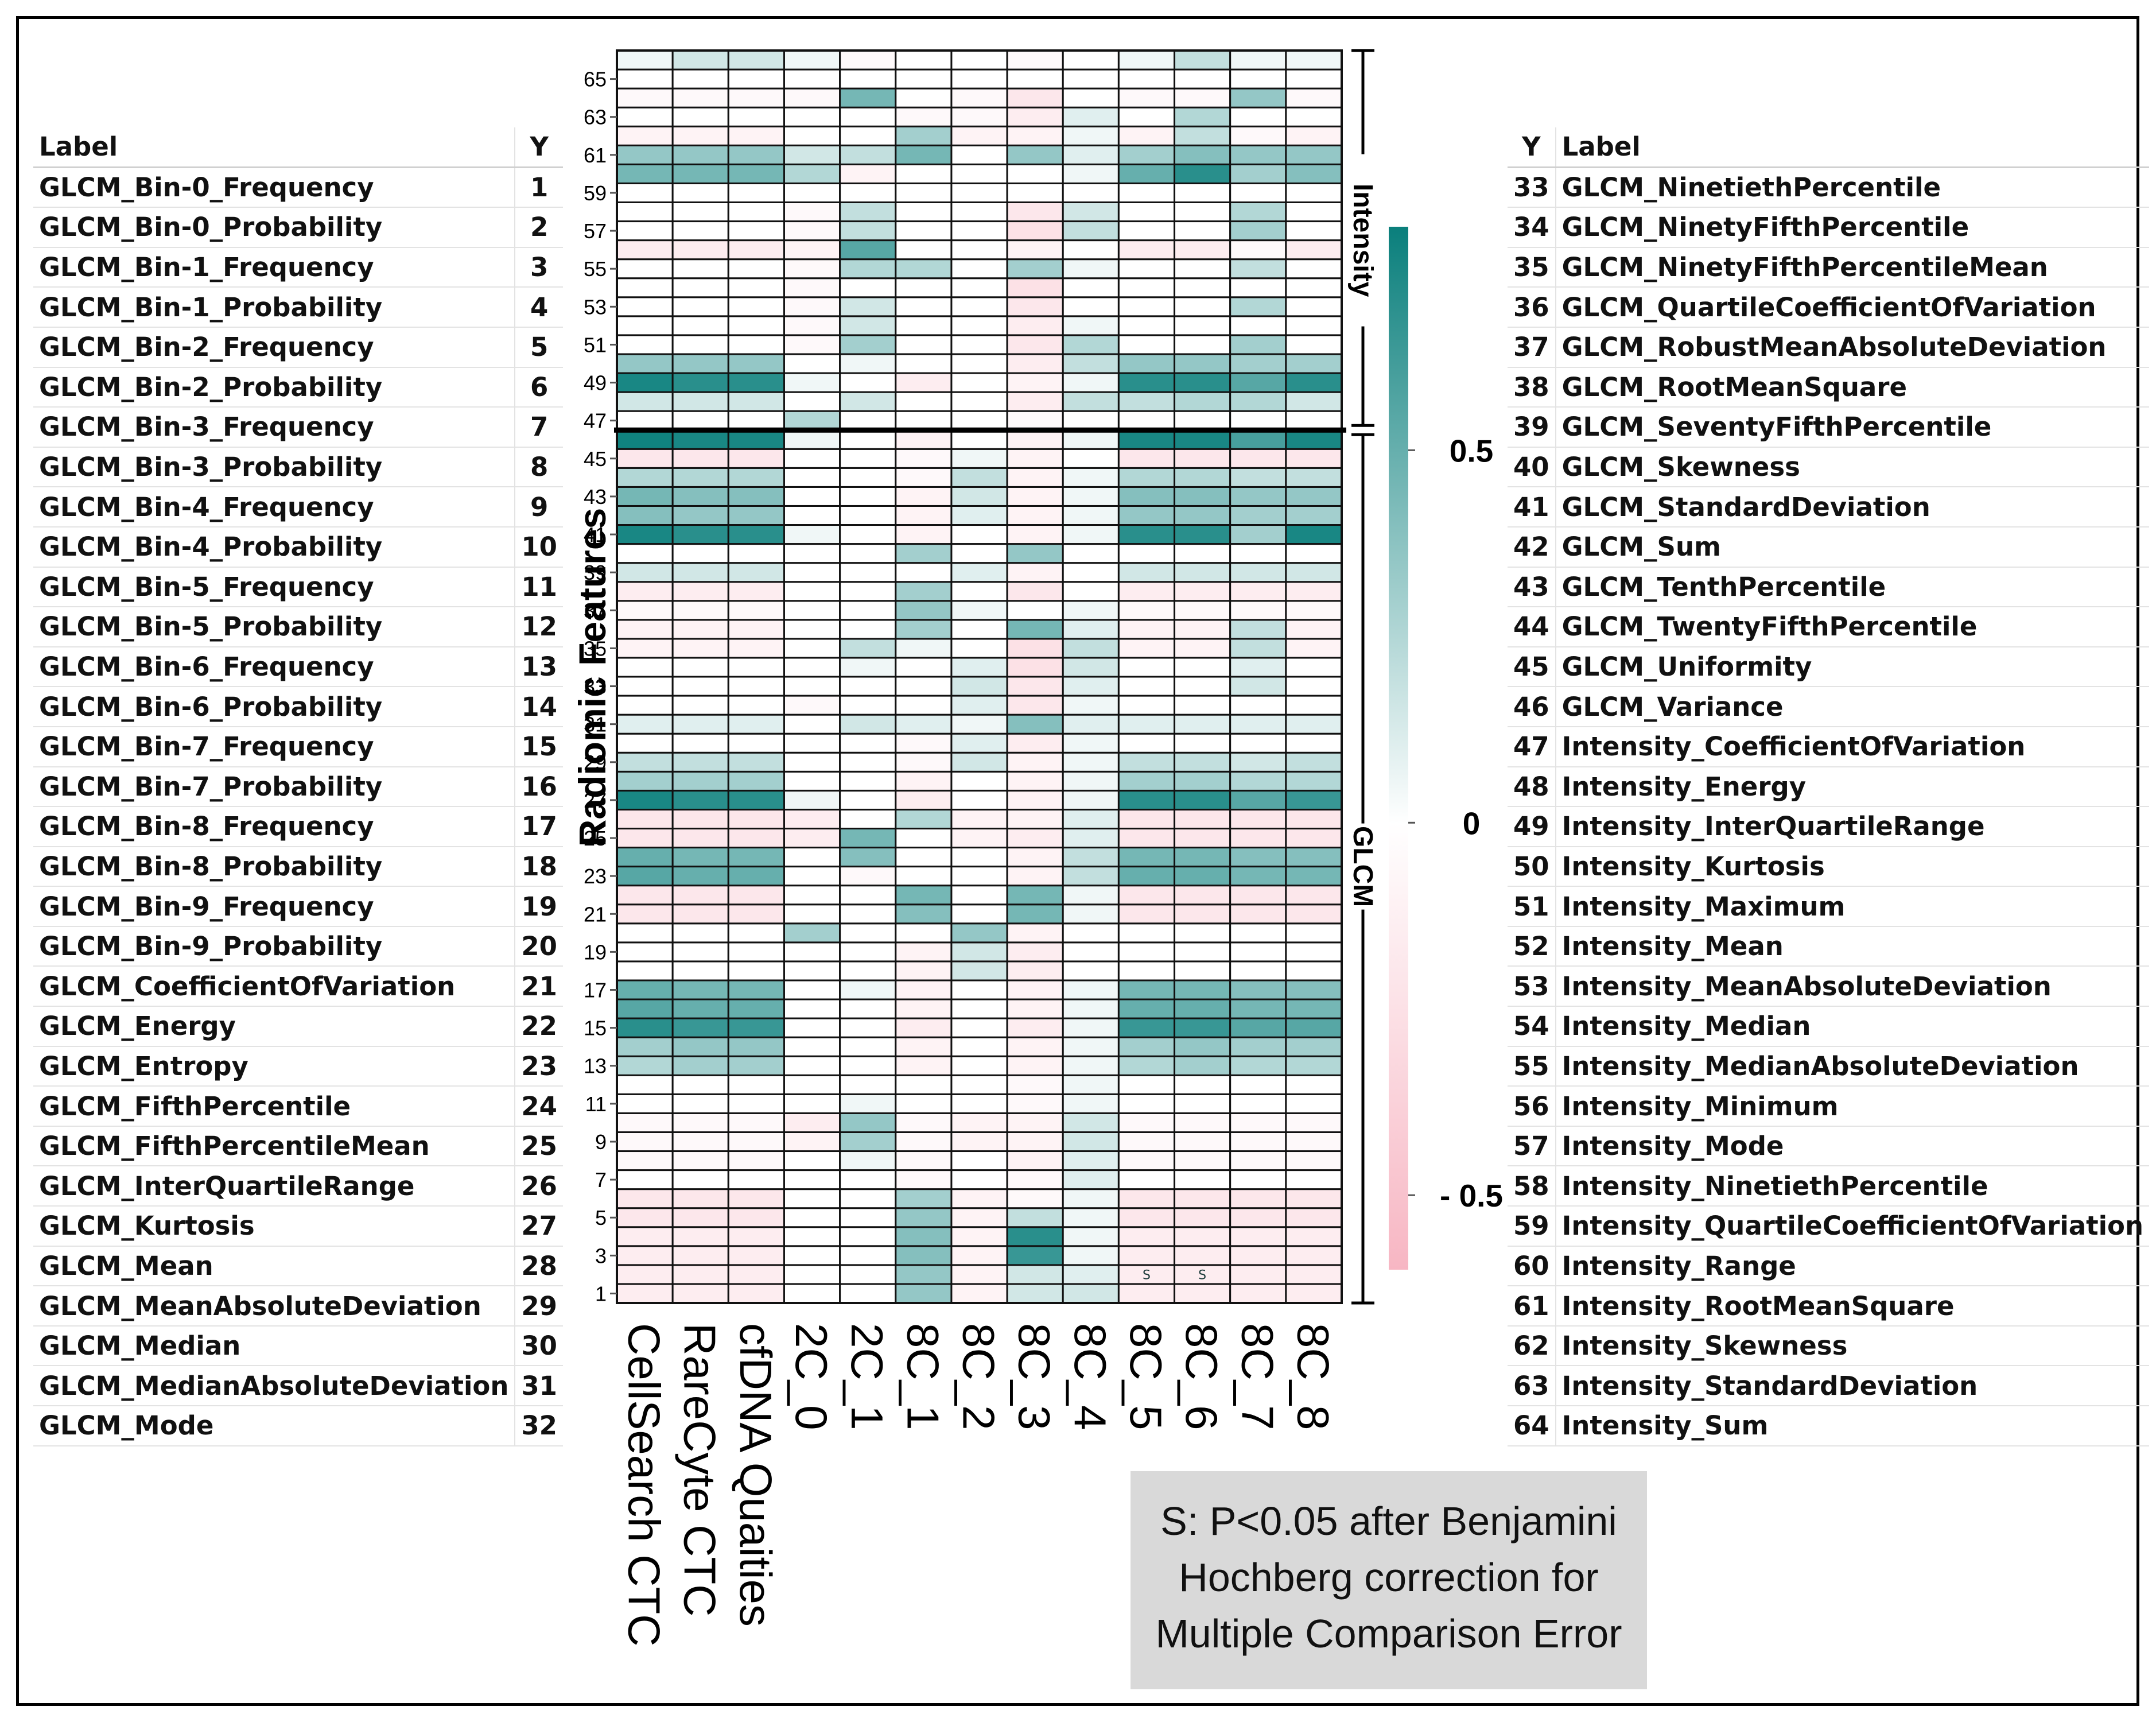 The image size is (2156, 1722). I want to click on legend-feature-y: 41, so click(1532, 507).